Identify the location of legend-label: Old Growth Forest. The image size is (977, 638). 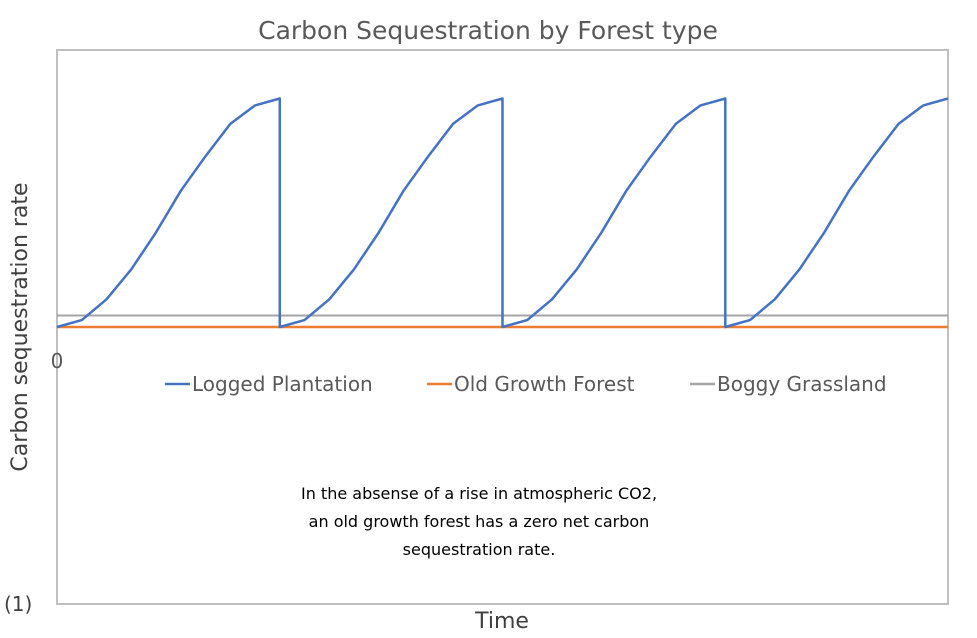
(544, 384).